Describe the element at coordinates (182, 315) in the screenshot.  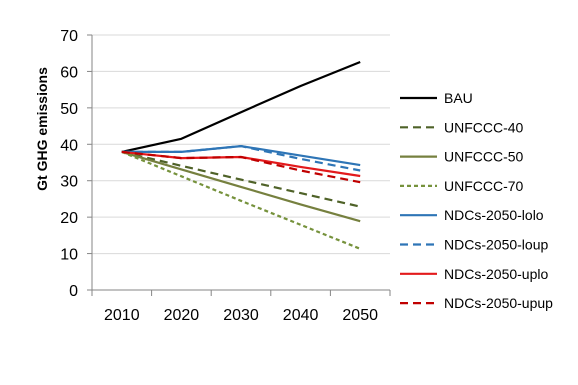
I see `x-tick-label: 2020` at that location.